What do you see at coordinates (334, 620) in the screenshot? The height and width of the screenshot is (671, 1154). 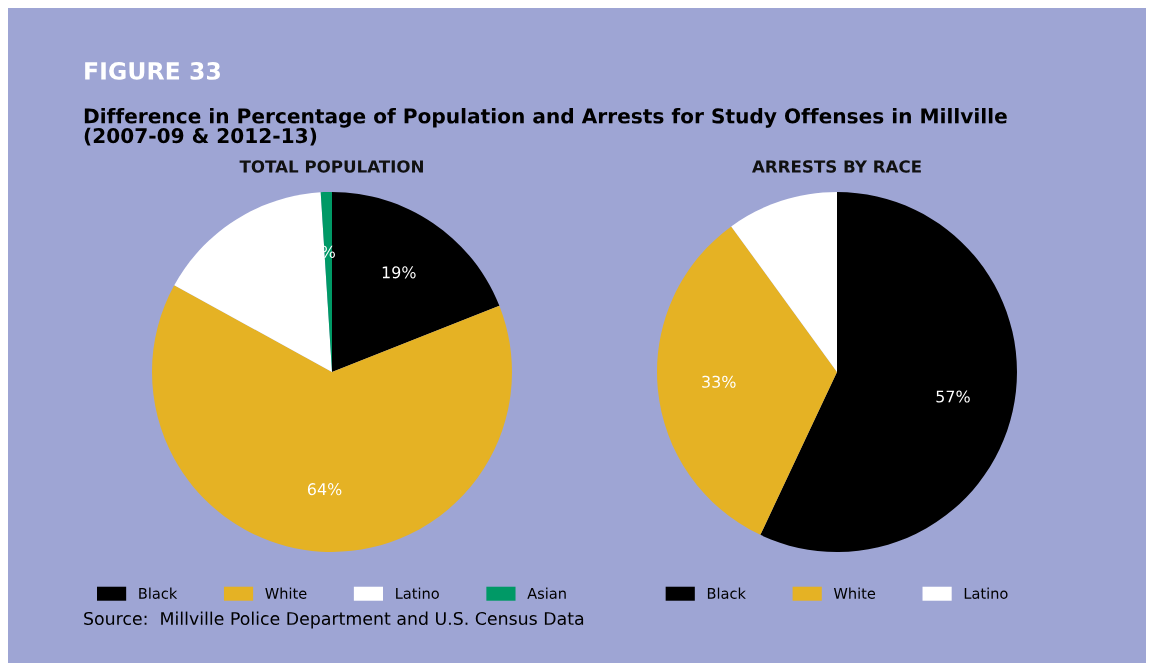 I see `source-note: Source: Millville Police Department and U.S. Census Data` at bounding box center [334, 620].